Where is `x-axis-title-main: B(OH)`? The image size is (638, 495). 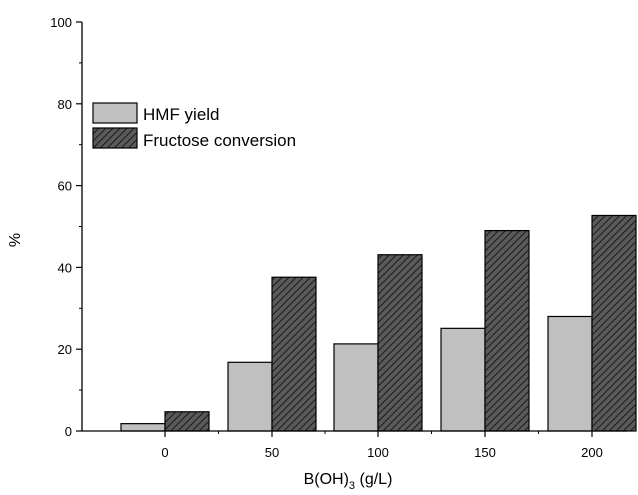
x-axis-title-main: B(OH) is located at coordinates (326, 479).